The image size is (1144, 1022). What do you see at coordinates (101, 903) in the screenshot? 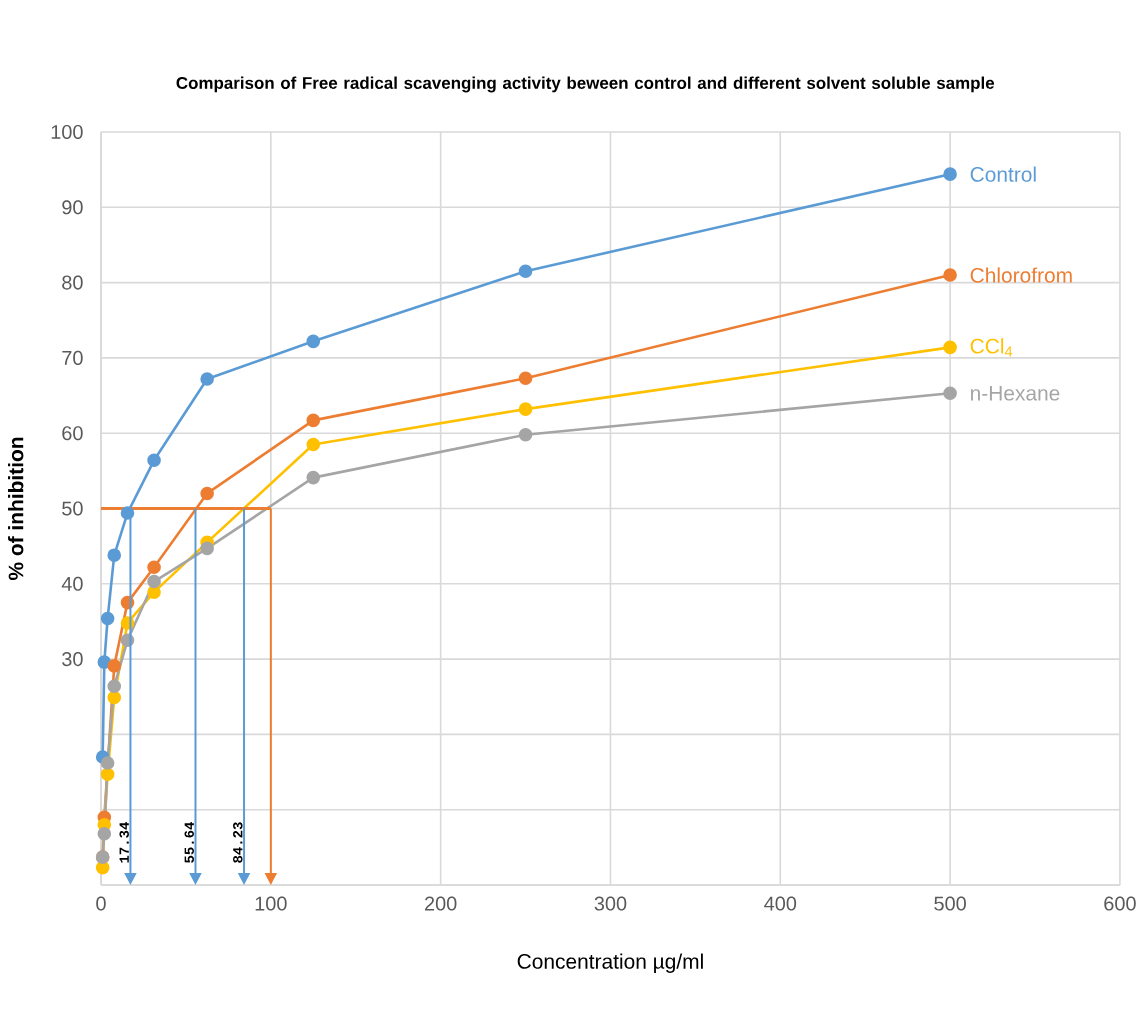
I see `x-tick-label: 0` at bounding box center [101, 903].